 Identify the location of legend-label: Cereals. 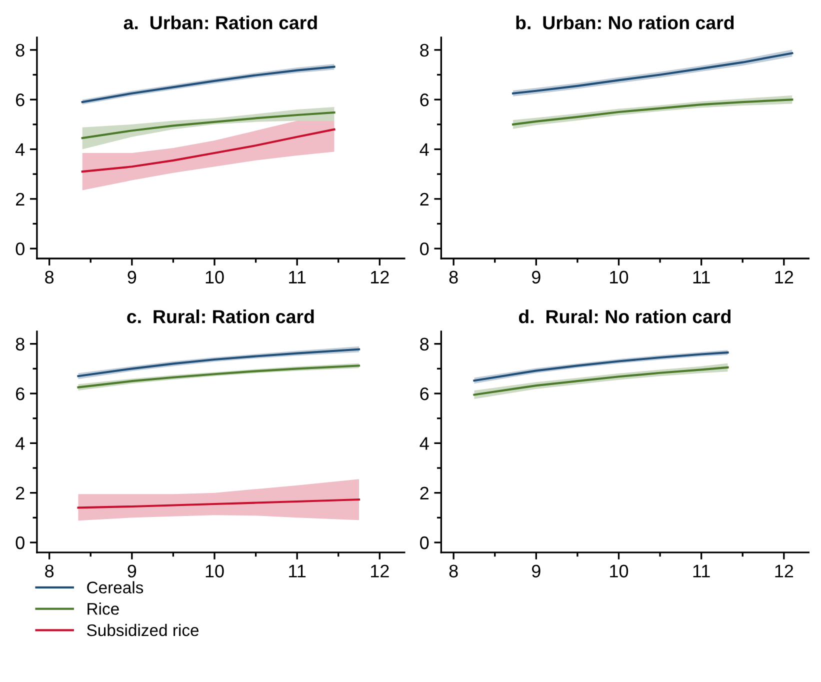
(115, 587).